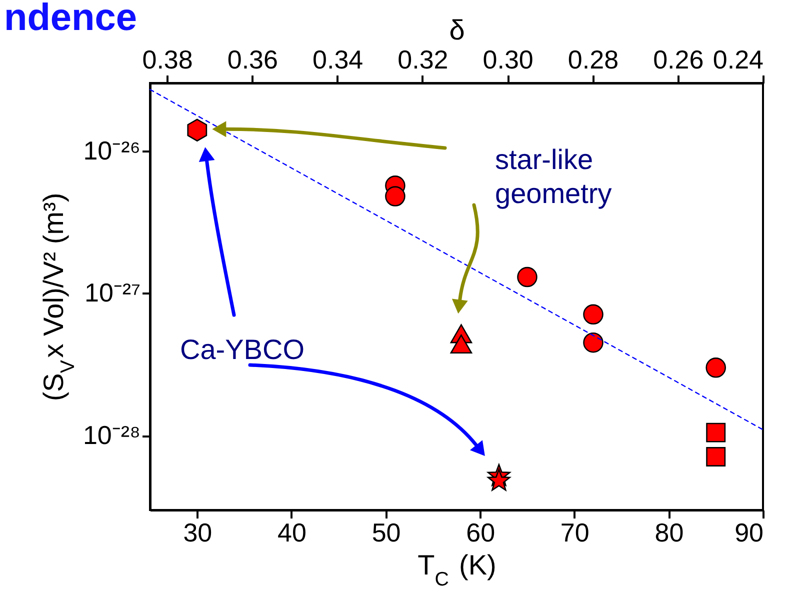 The height and width of the screenshot is (600, 800). I want to click on x-axis-title: T$_{C}$ (K), so click(457, 570).